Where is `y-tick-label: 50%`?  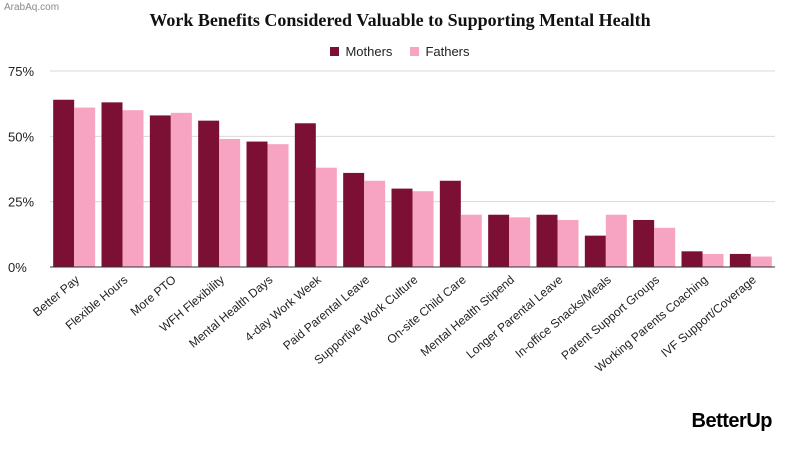
y-tick-label: 50% is located at coordinates (21, 136).